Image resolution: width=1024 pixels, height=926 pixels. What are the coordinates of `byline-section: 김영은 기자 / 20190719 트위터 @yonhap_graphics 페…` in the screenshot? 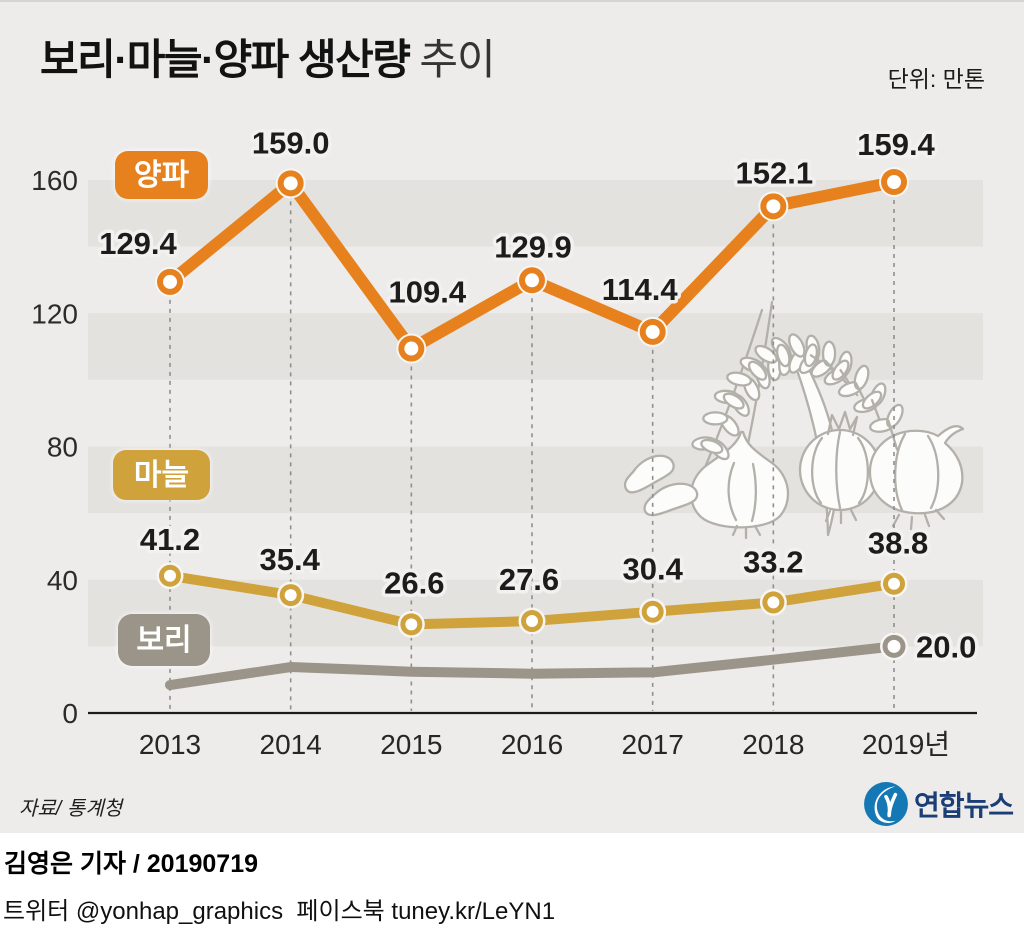 It's located at (512, 879).